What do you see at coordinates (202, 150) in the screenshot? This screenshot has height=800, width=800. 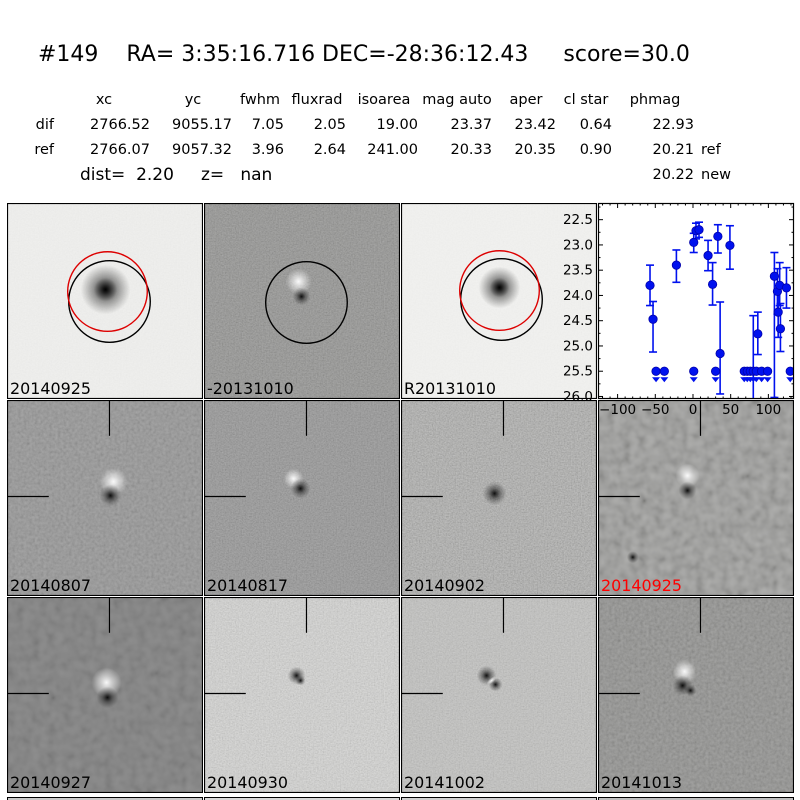 I see `table-cell: 9057.32` at bounding box center [202, 150].